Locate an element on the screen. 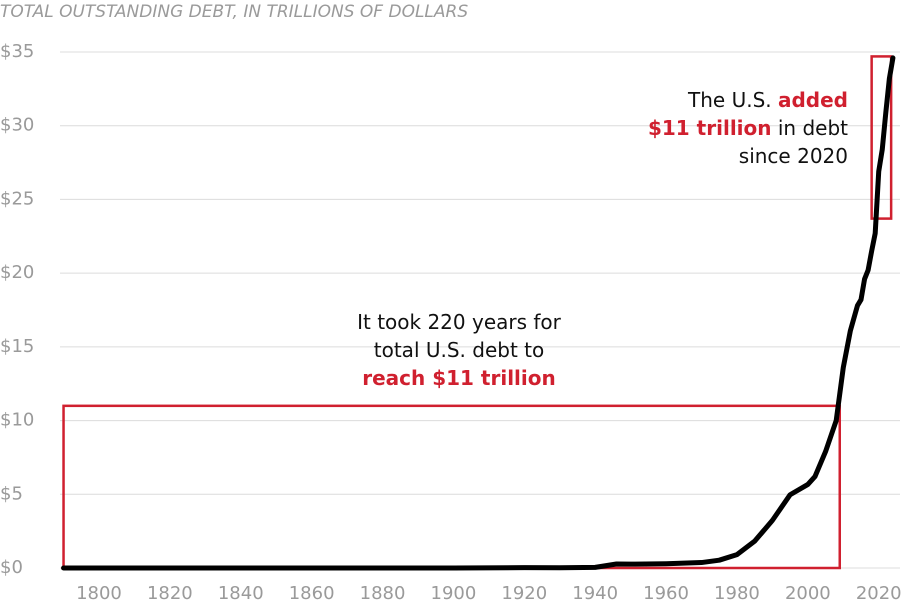 The width and height of the screenshot is (910, 608). x-tick-label: 1820 is located at coordinates (170, 593).